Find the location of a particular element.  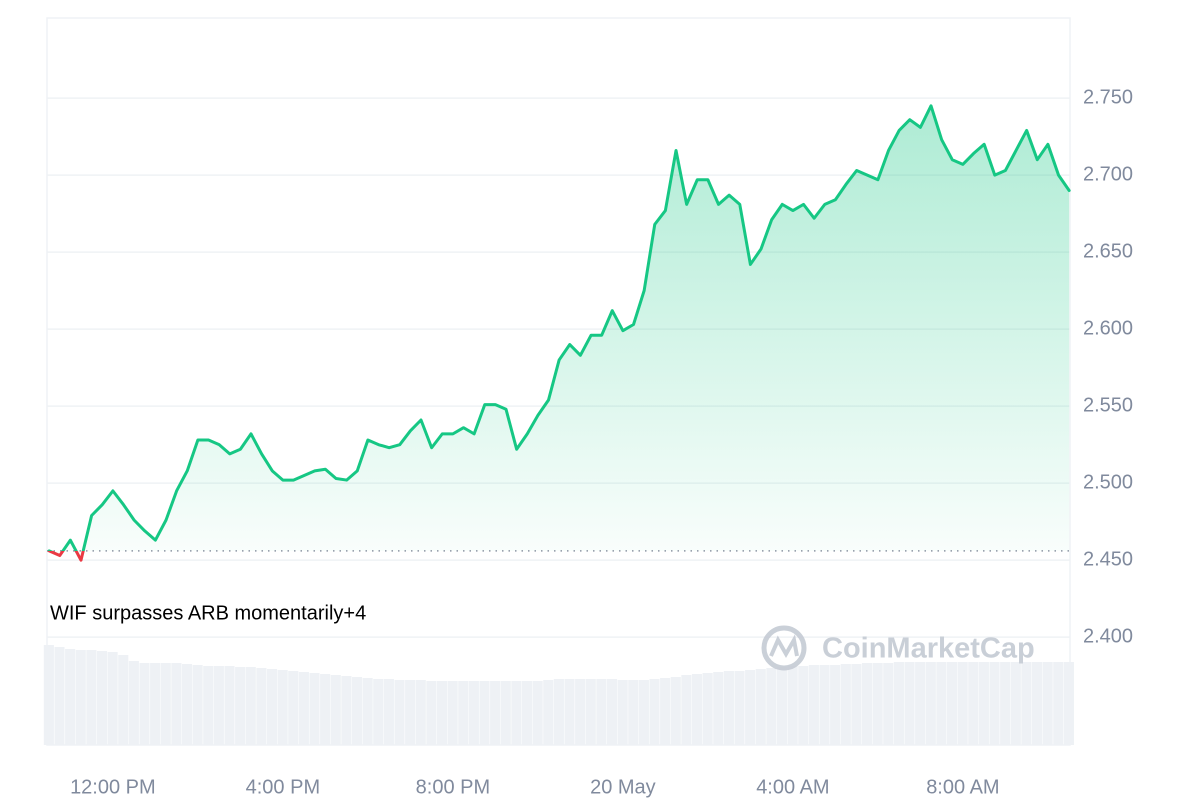

x-tick-label: 8:00 AM is located at coordinates (962, 787).